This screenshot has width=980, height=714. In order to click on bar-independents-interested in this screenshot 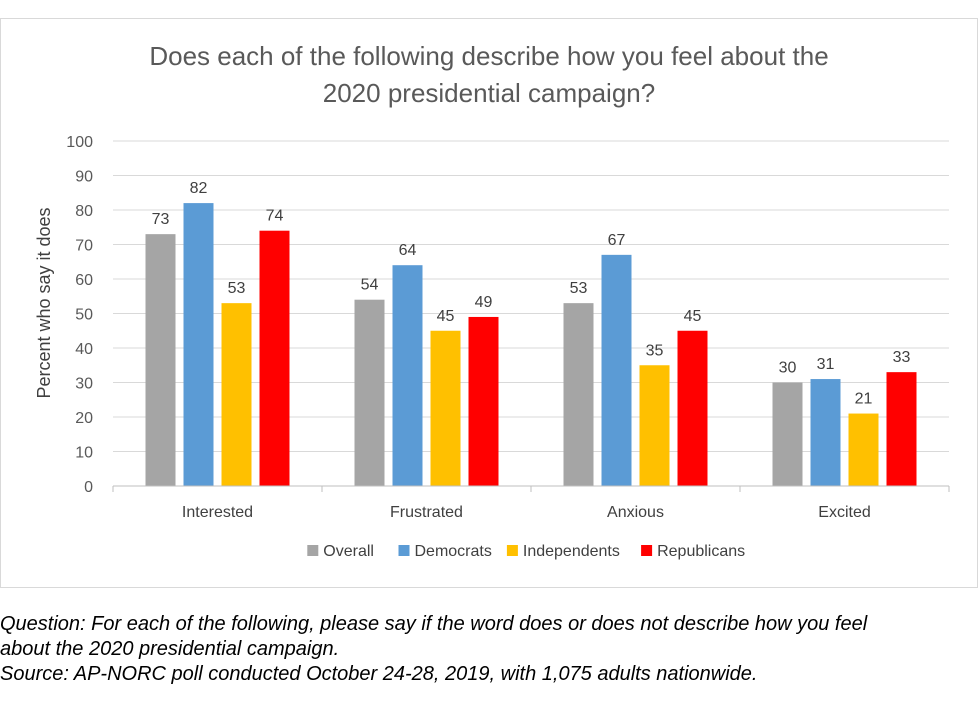, I will do `click(236, 394)`.